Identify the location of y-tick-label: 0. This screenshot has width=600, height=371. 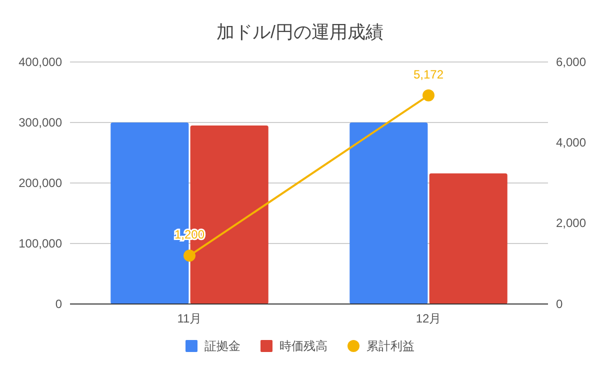
(58, 303).